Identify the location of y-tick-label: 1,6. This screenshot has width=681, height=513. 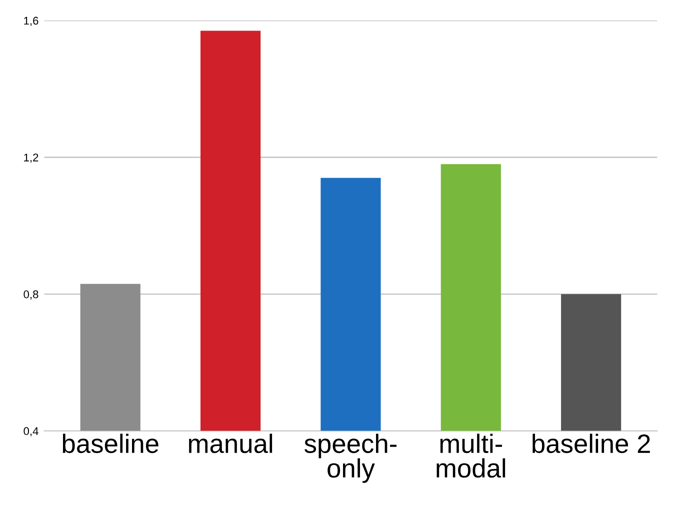
(31, 21).